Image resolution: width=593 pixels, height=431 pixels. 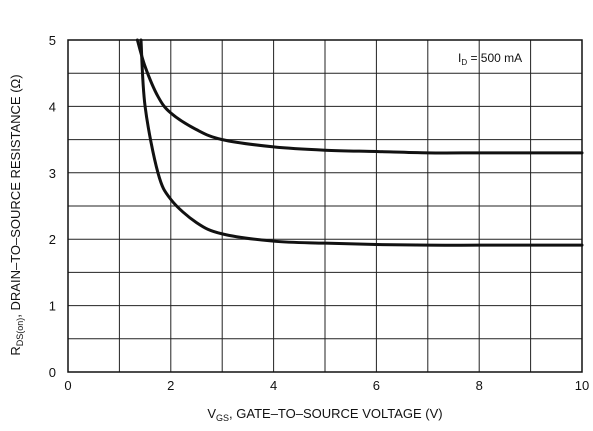 I want to click on y-tick-label: 0, so click(x=52, y=372).